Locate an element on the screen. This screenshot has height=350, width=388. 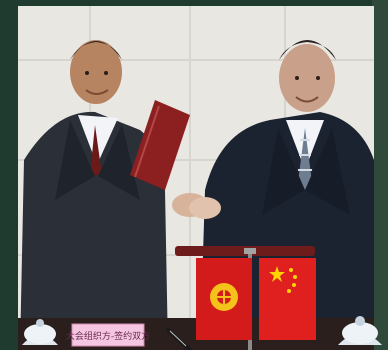
china-flag-icon is located at coordinates (287, 299).